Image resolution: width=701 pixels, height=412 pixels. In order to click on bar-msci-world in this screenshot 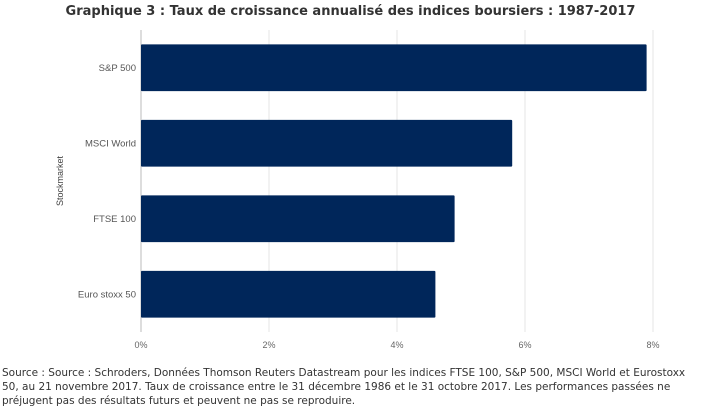, I will do `click(327, 143)`.